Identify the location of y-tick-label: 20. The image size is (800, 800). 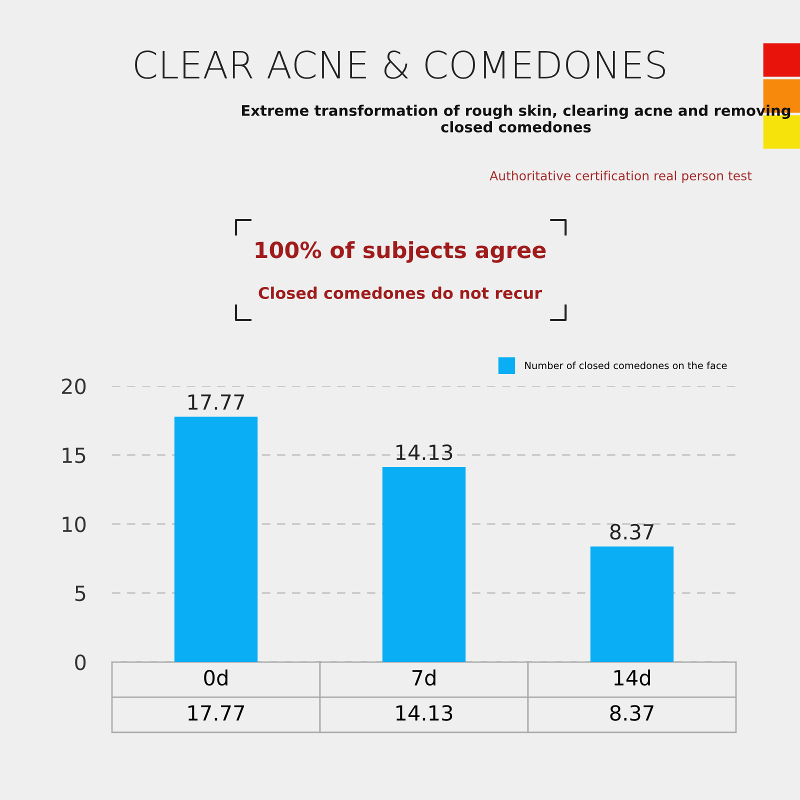
(74, 386).